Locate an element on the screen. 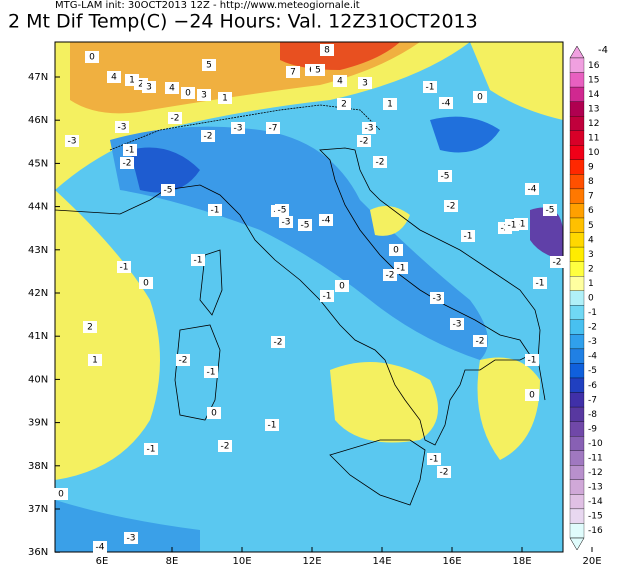  colorbar-label: 13 is located at coordinates (593, 109).